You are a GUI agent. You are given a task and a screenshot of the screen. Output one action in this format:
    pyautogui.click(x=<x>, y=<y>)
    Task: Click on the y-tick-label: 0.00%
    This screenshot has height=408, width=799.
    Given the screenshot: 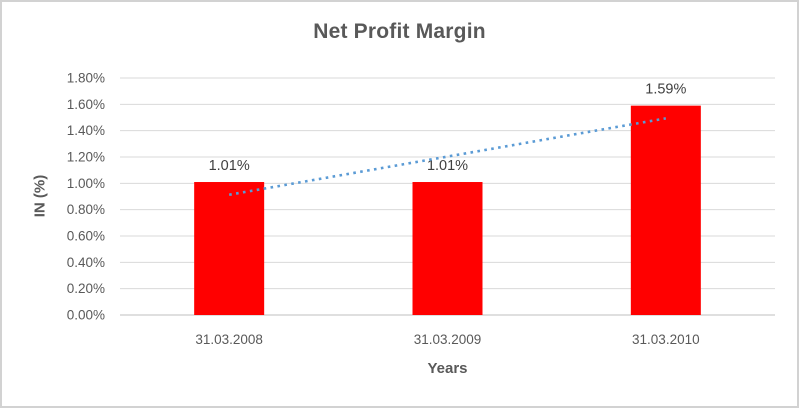 What is the action you would take?
    pyautogui.click(x=86, y=315)
    